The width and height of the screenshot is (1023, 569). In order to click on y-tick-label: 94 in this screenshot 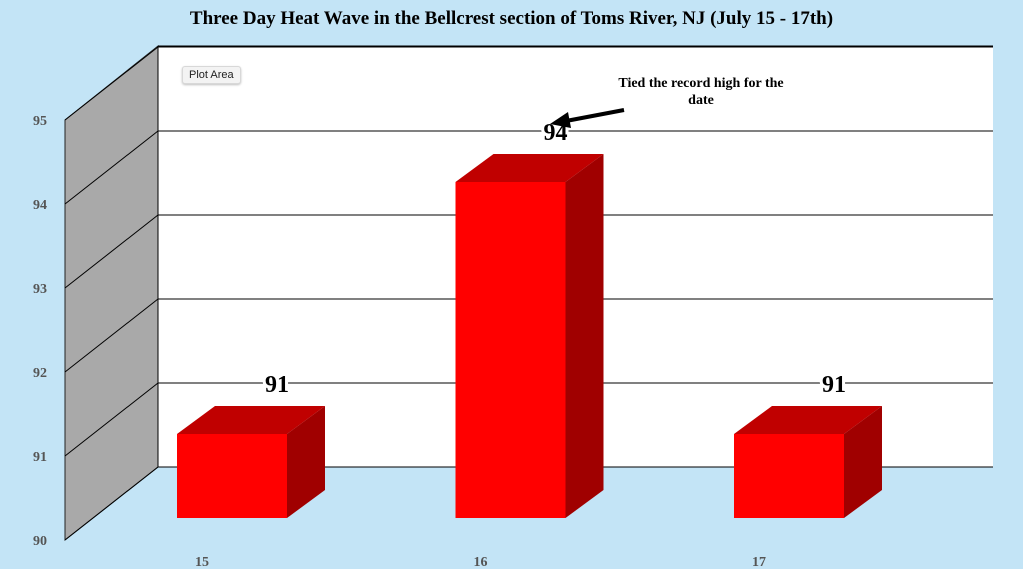, I will do `click(40, 205)`.